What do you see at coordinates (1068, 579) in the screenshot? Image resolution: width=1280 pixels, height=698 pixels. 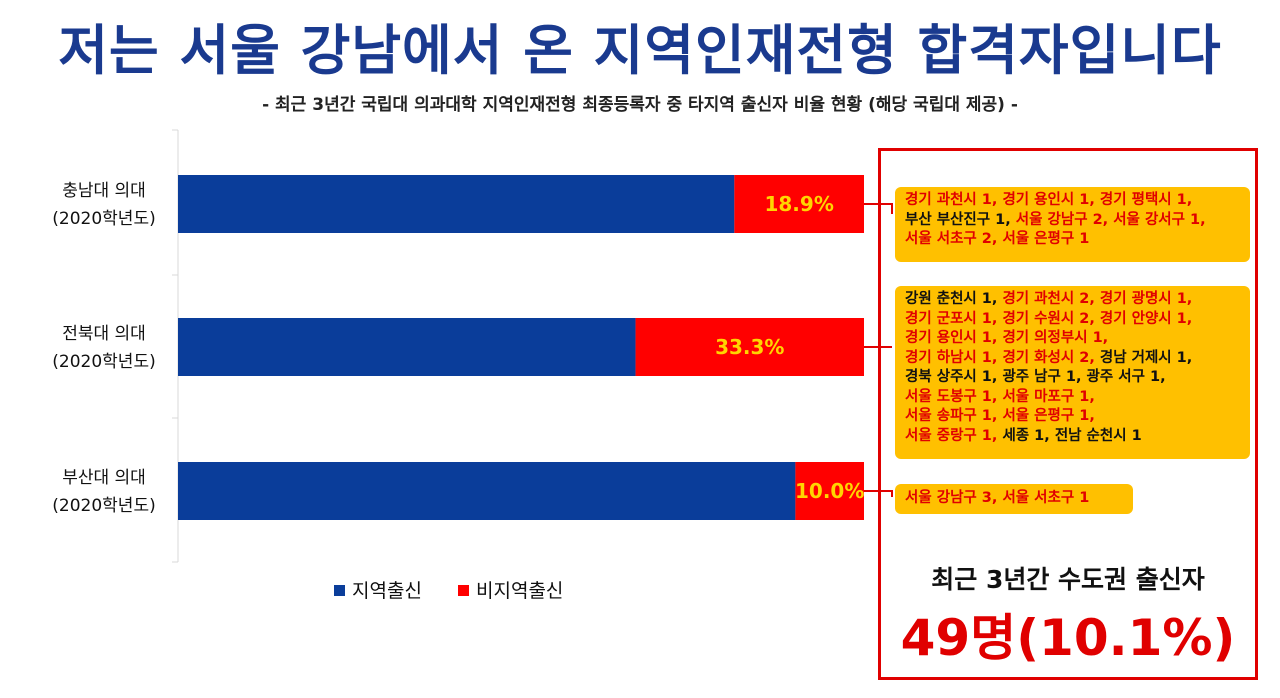 I see `summary-label: 최근 3년간 수도권 출신자` at bounding box center [1068, 579].